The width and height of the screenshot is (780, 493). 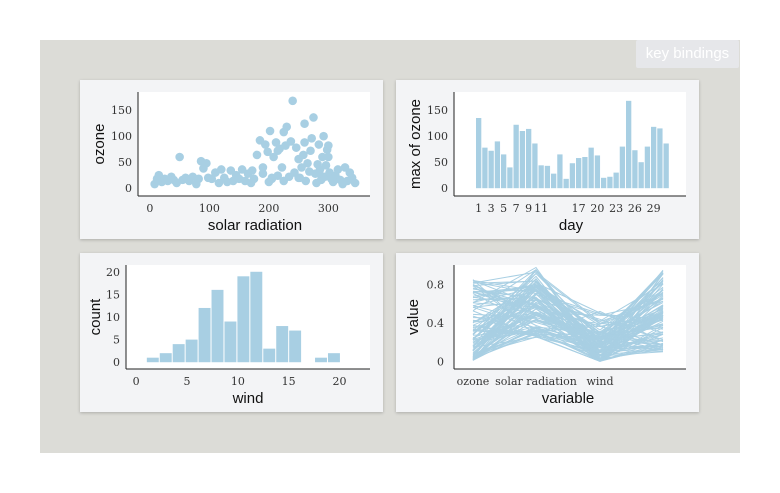 What do you see at coordinates (125, 162) in the screenshot?
I see `y-tick-label: 50` at bounding box center [125, 162].